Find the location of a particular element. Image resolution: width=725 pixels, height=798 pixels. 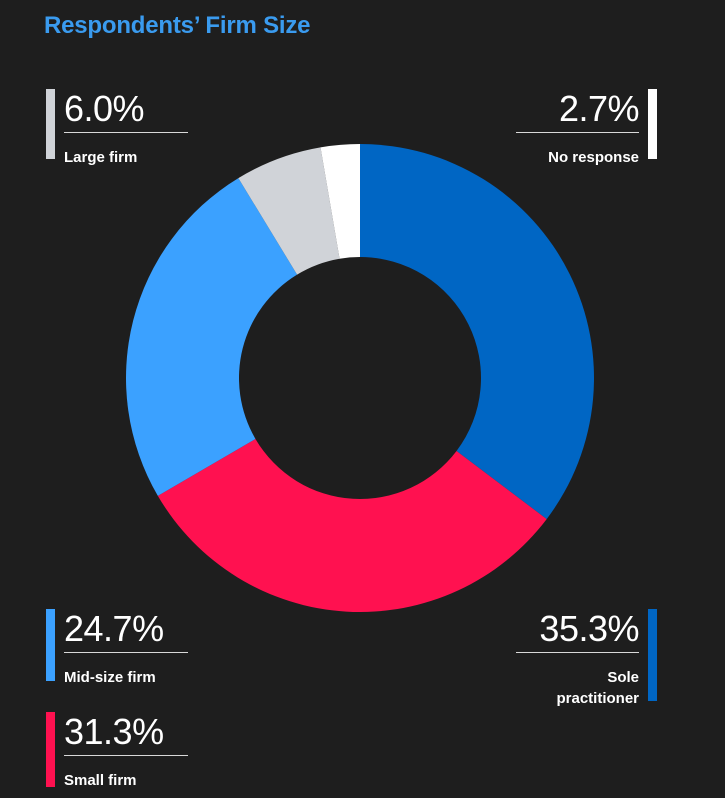

callout-no-response: 2.7% No response is located at coordinates (586, 128).